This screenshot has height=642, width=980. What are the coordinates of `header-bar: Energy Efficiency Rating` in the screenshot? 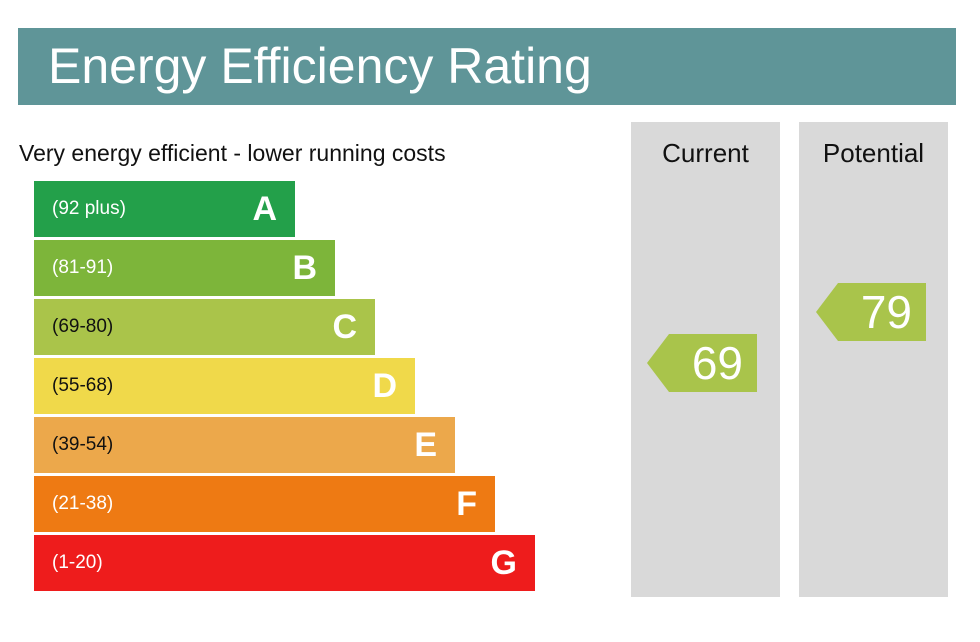 It's located at (487, 66).